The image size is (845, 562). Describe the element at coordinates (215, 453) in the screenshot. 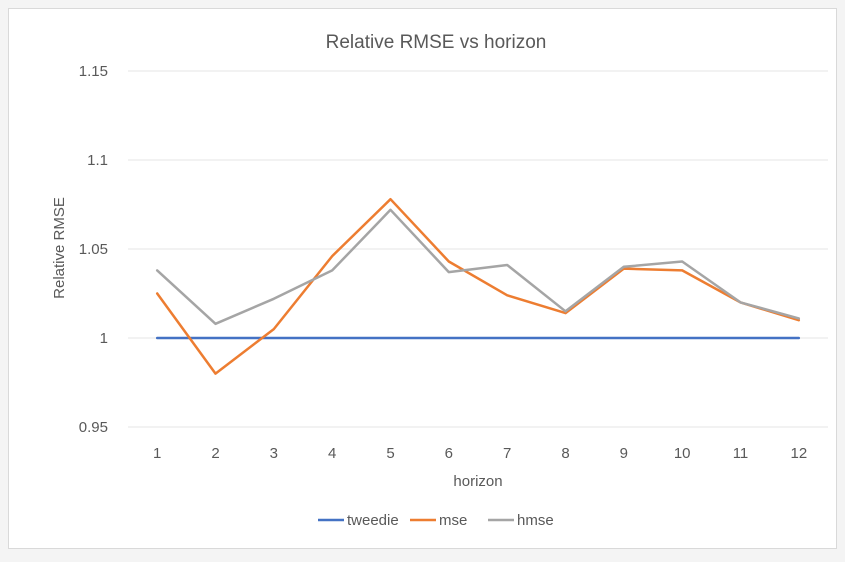

I see `x-tick-label: 2` at that location.